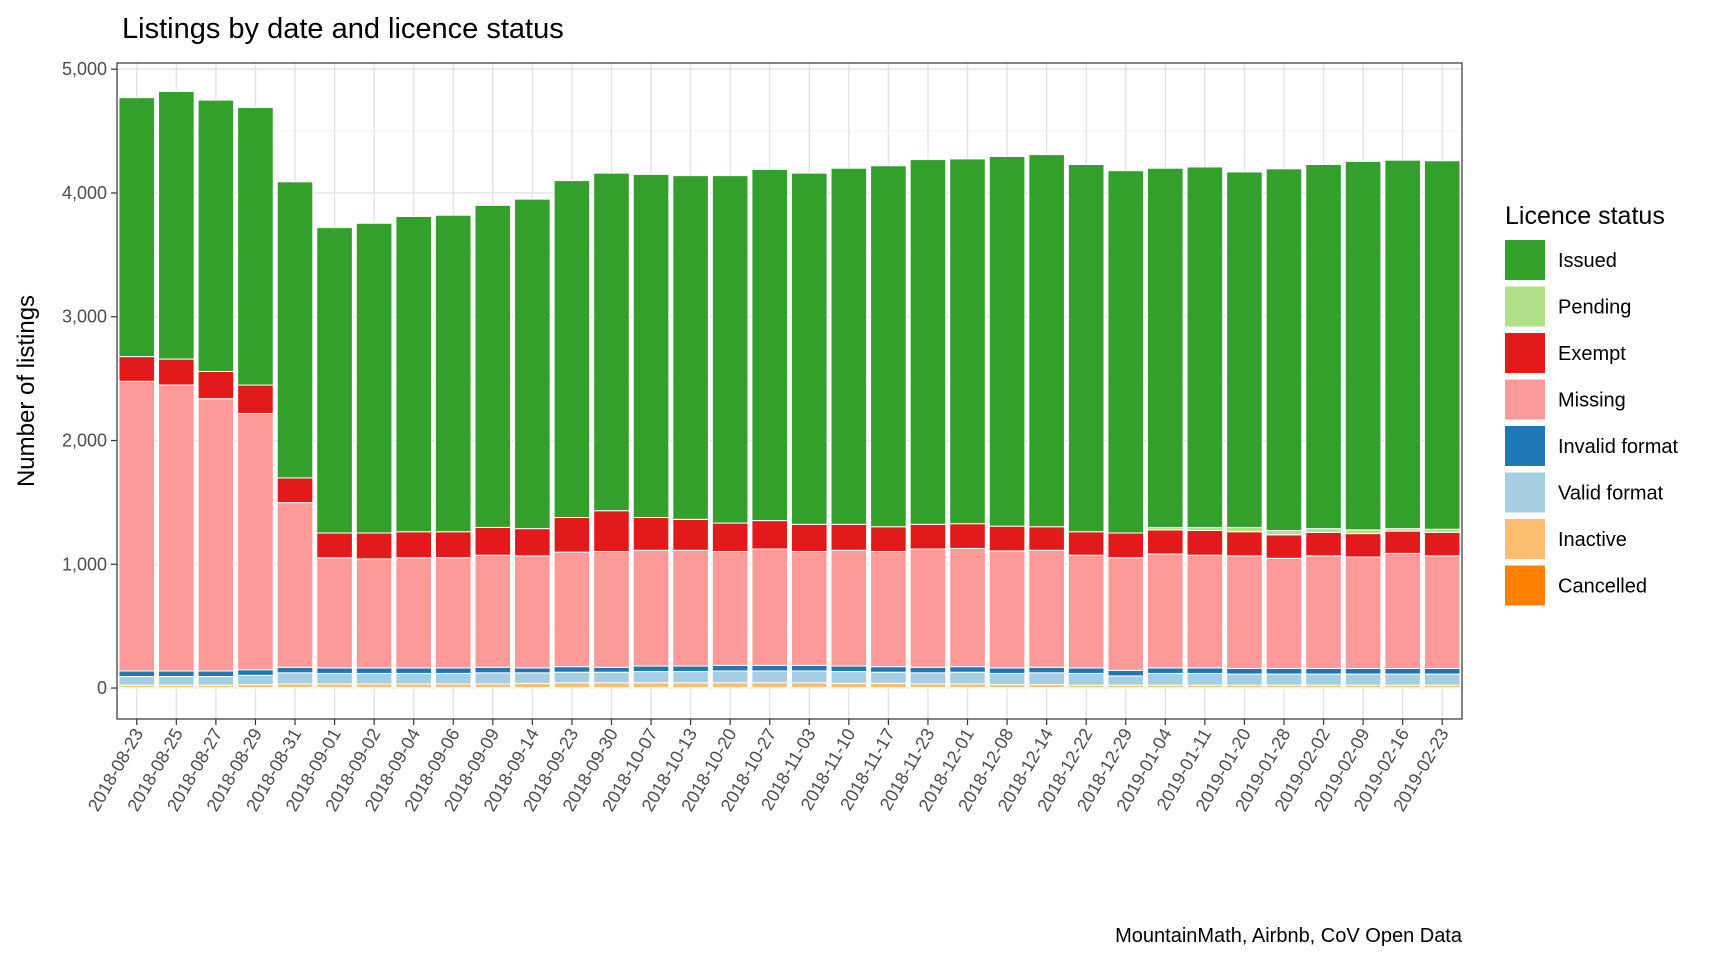  Describe the element at coordinates (1585, 216) in the screenshot. I see `legend-title: Licence status` at that location.